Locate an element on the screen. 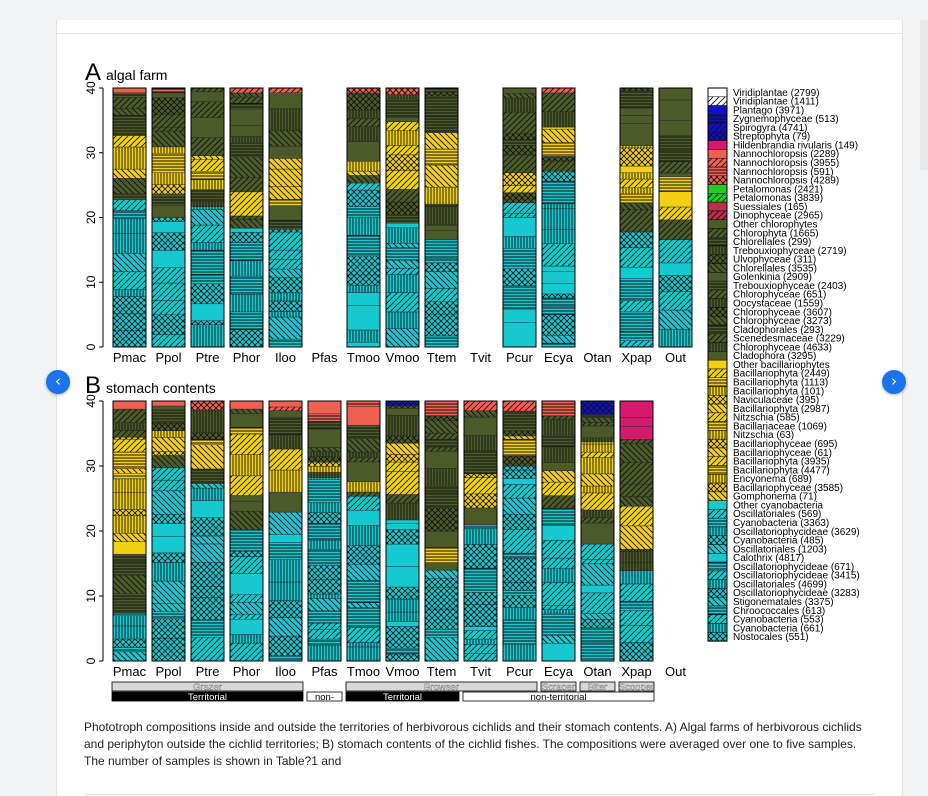  group-label: Biter is located at coordinates (598, 687).